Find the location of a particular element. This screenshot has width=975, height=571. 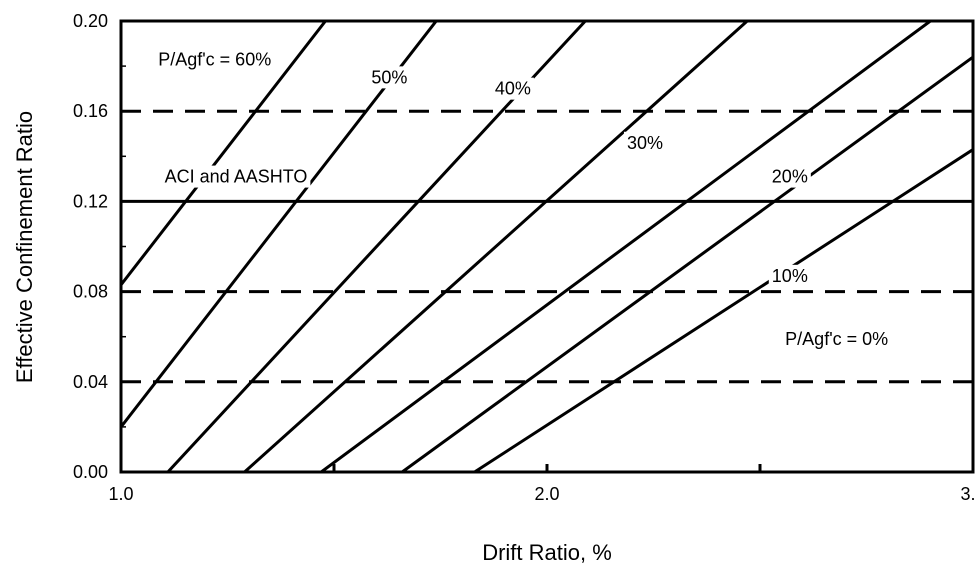

y-axis-label: Effective Confinement Ratio is located at coordinates (24, 247).